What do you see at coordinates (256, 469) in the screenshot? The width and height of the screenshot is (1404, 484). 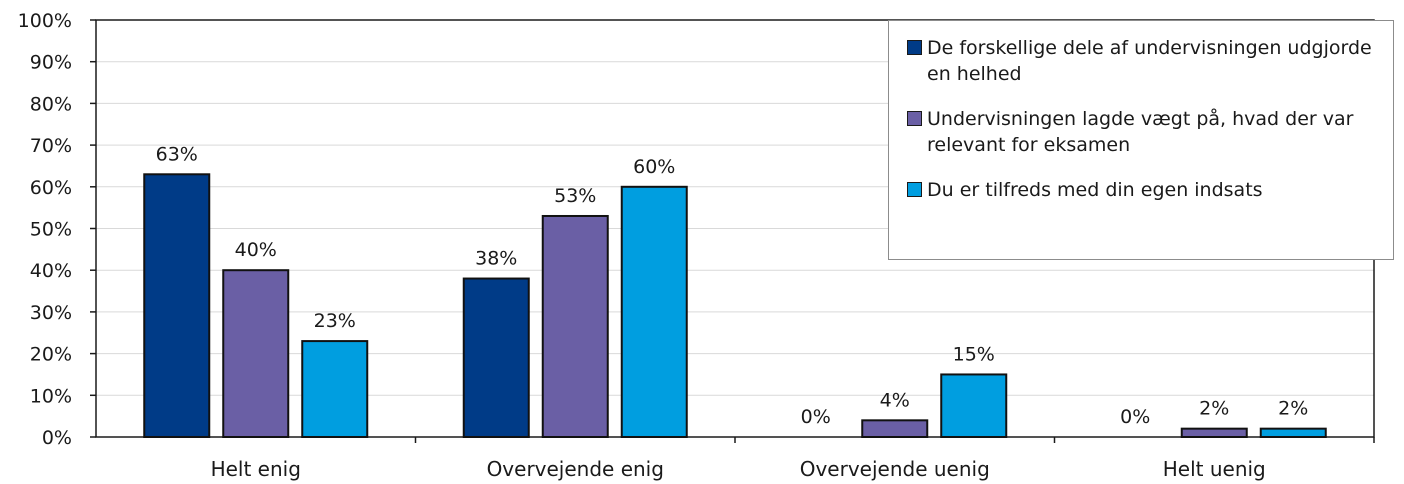 I see `x-category-label: Helt enig` at bounding box center [256, 469].